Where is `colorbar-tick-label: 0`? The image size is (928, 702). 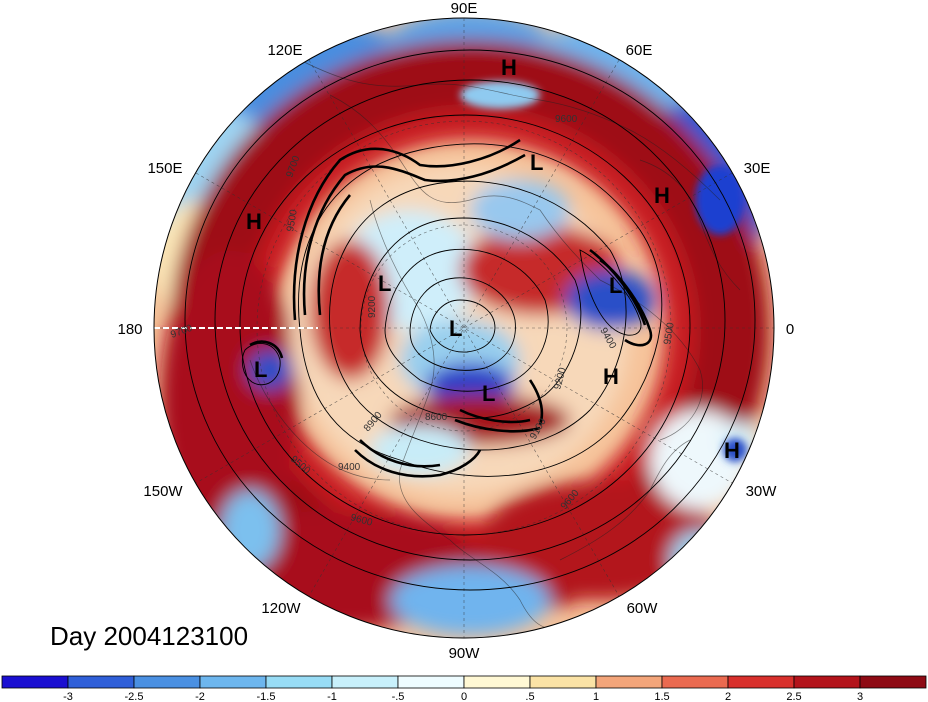 colorbar-tick-label: 0 is located at coordinates (464, 696).